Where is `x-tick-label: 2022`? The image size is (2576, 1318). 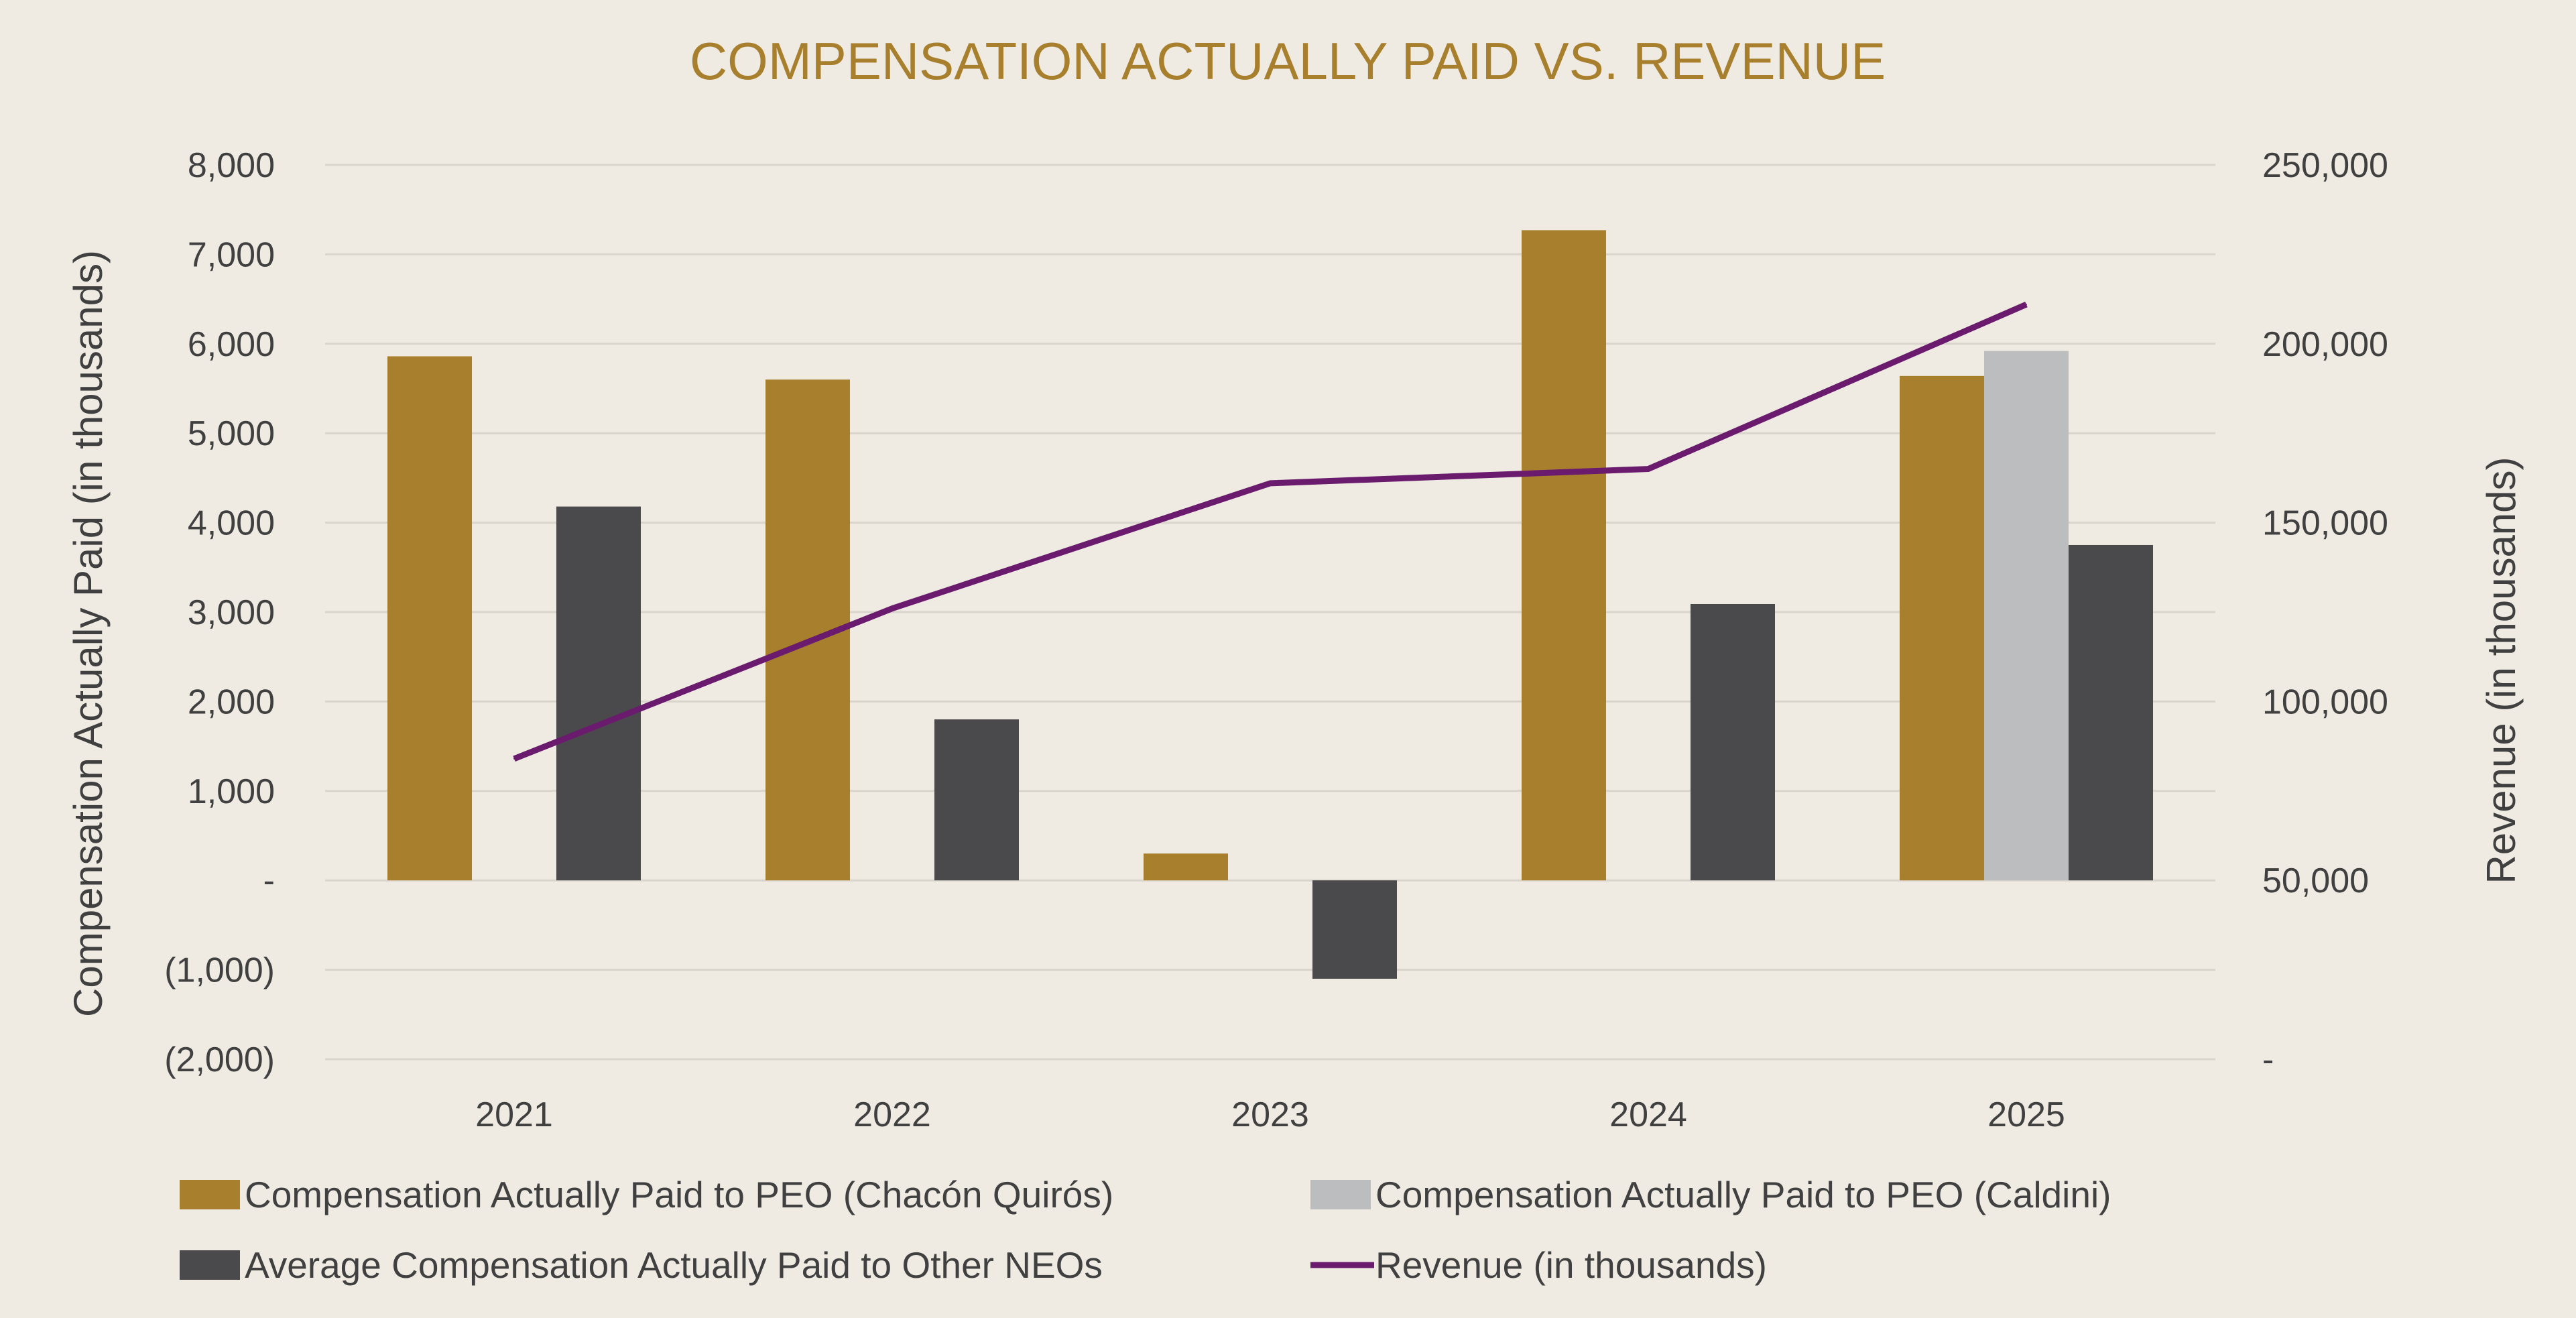 x-tick-label: 2022 is located at coordinates (892, 1114).